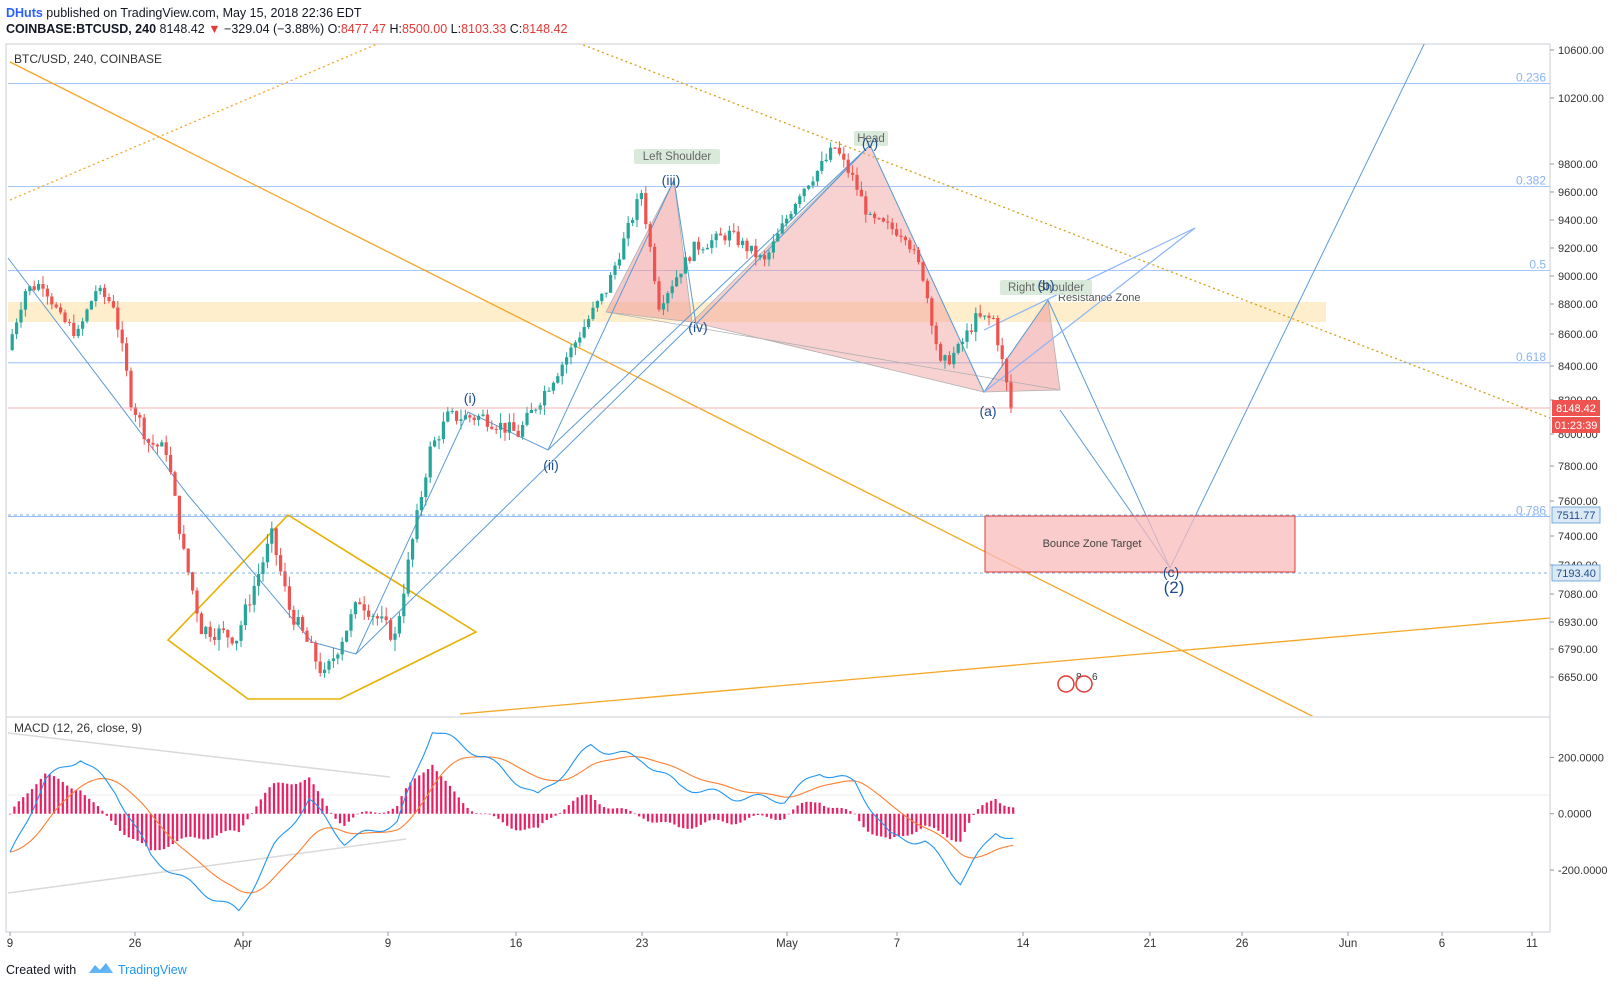 This screenshot has height=987, width=1617. I want to click on blue-channel-lower, so click(524, 489).